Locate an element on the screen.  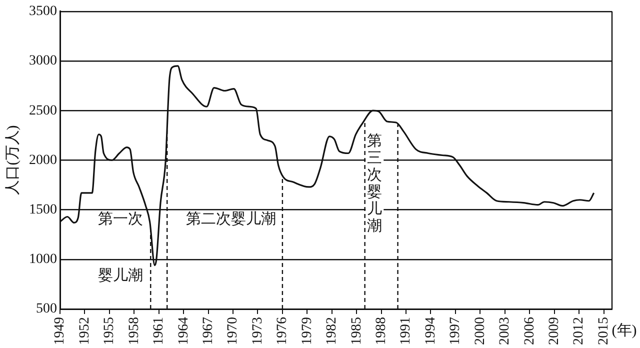
x-tick-label: 1958 is located at coordinates (134, 331).